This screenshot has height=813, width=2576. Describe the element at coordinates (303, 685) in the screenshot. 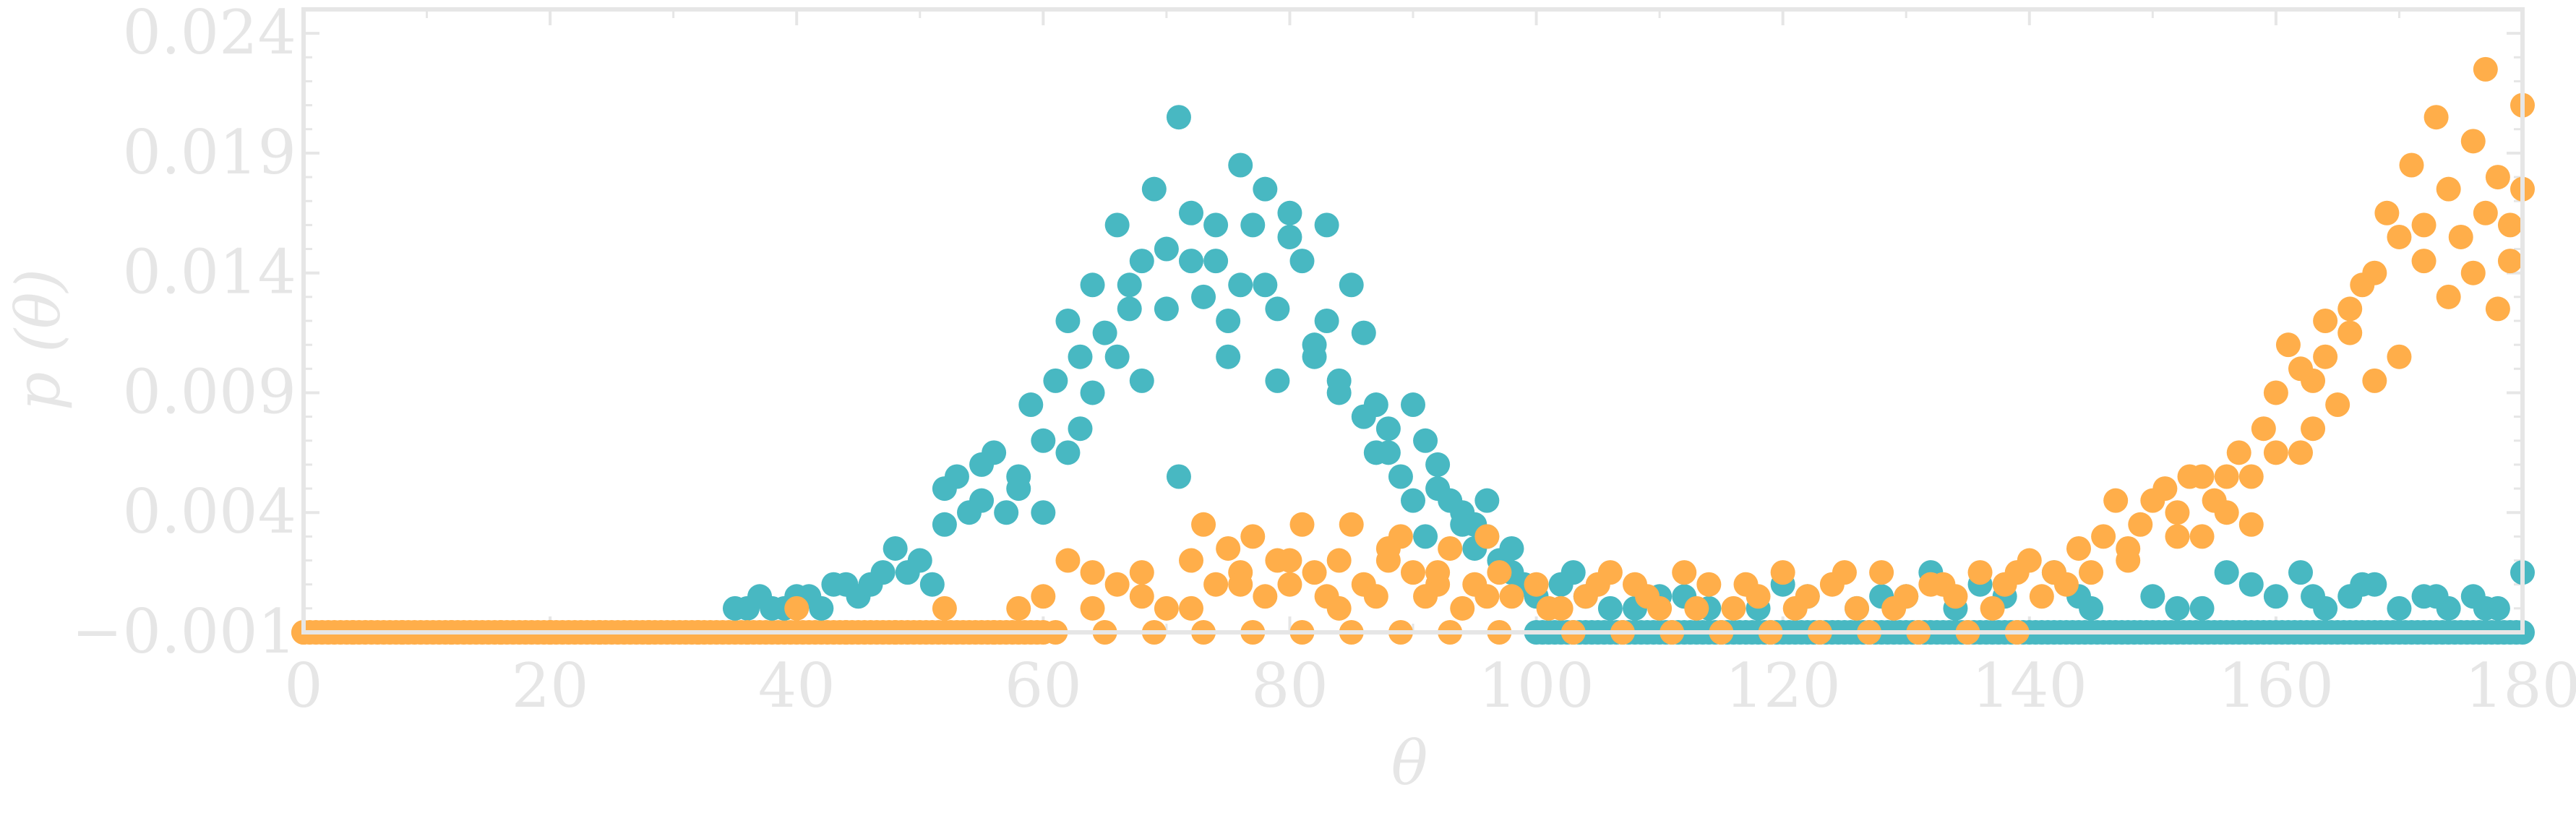

I see `x-tick-label: 0` at that location.